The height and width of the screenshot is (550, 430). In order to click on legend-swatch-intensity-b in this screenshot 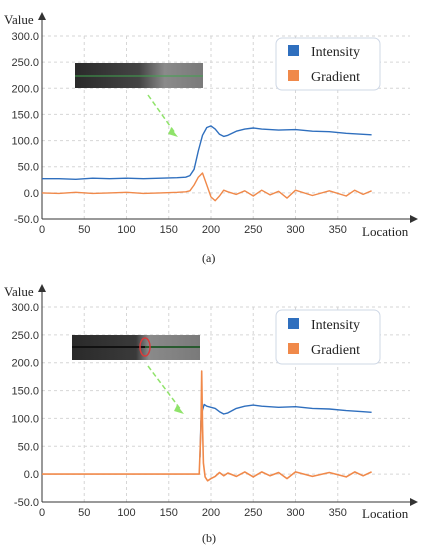, I will do `click(293, 323)`.